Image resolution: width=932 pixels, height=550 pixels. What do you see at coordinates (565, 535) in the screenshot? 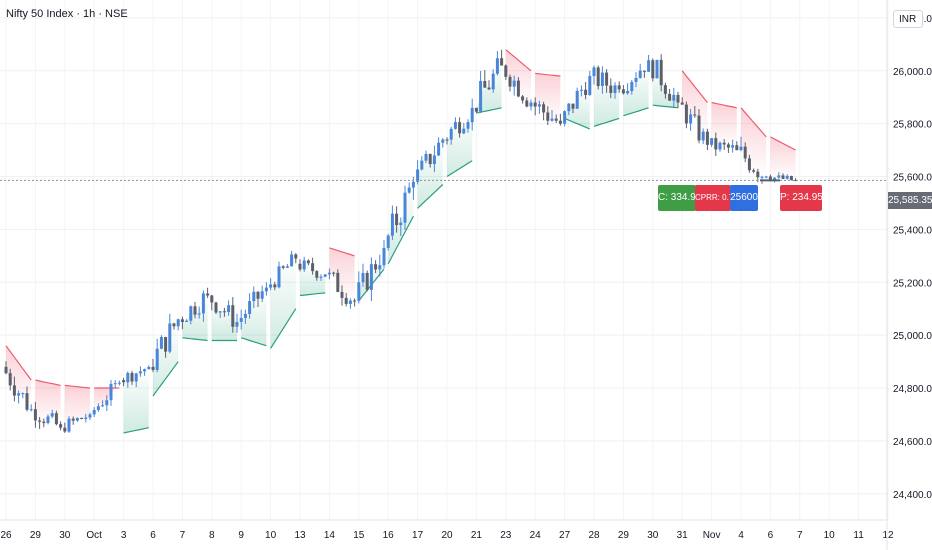
I see `x-tick-label: 27` at bounding box center [565, 535].